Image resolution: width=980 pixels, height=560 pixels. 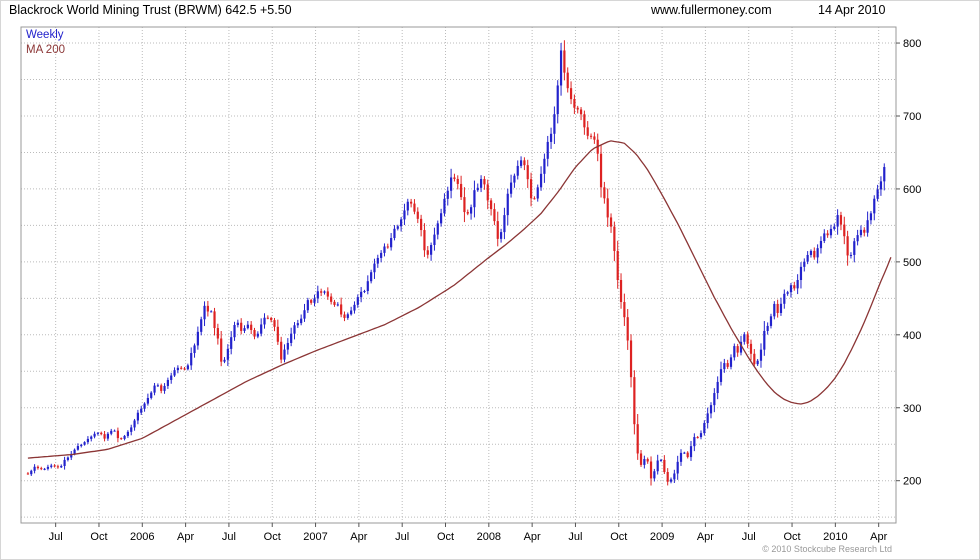 I want to click on x-tick-label: 2009, so click(x=662, y=537).